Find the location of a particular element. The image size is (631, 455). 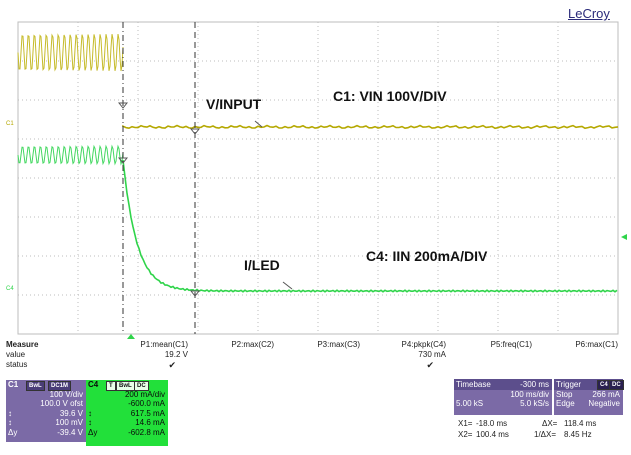

bwl-chip: BwL is located at coordinates (35, 386).